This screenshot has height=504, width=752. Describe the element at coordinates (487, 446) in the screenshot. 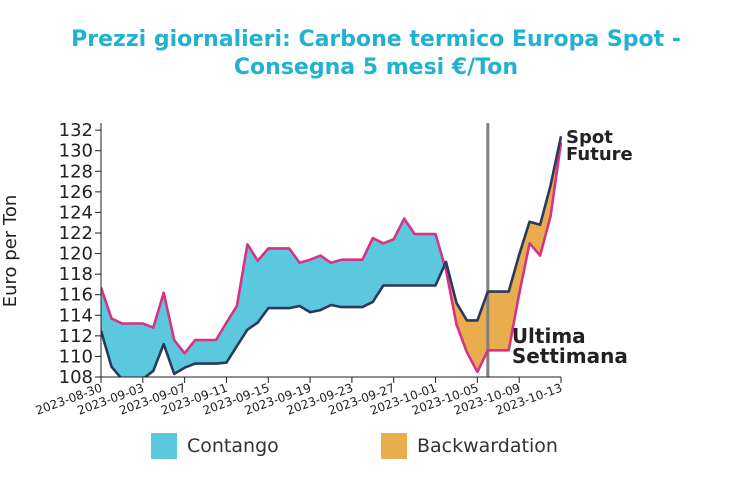

I see `legend-label-backwardation: Backwardation` at that location.